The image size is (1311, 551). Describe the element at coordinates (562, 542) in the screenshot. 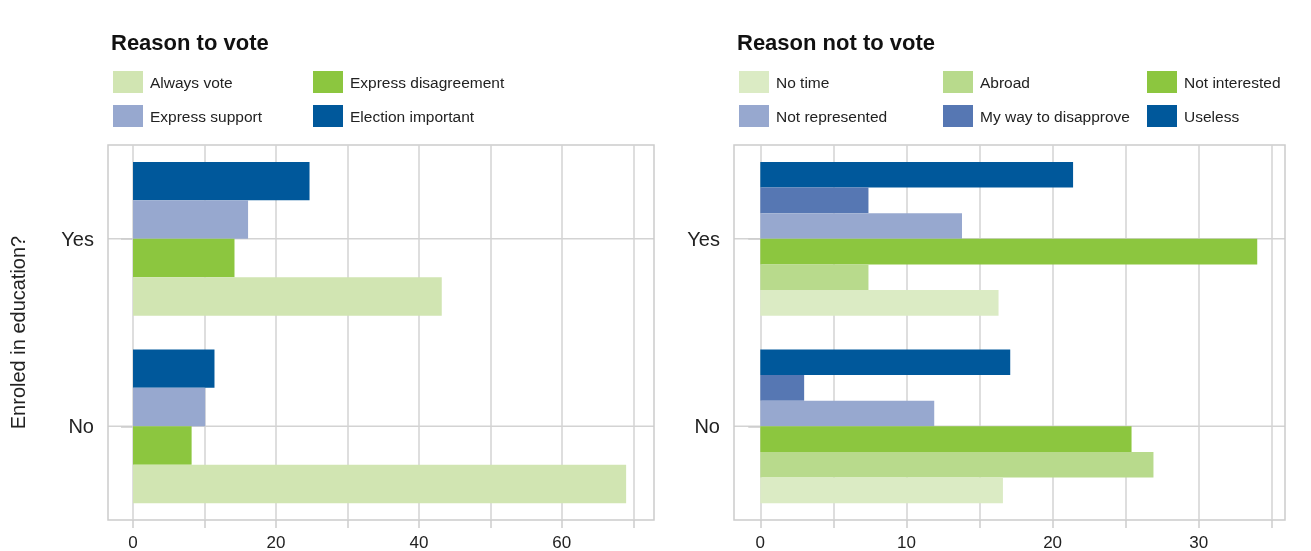

I see `x-tick-label: 60` at that location.